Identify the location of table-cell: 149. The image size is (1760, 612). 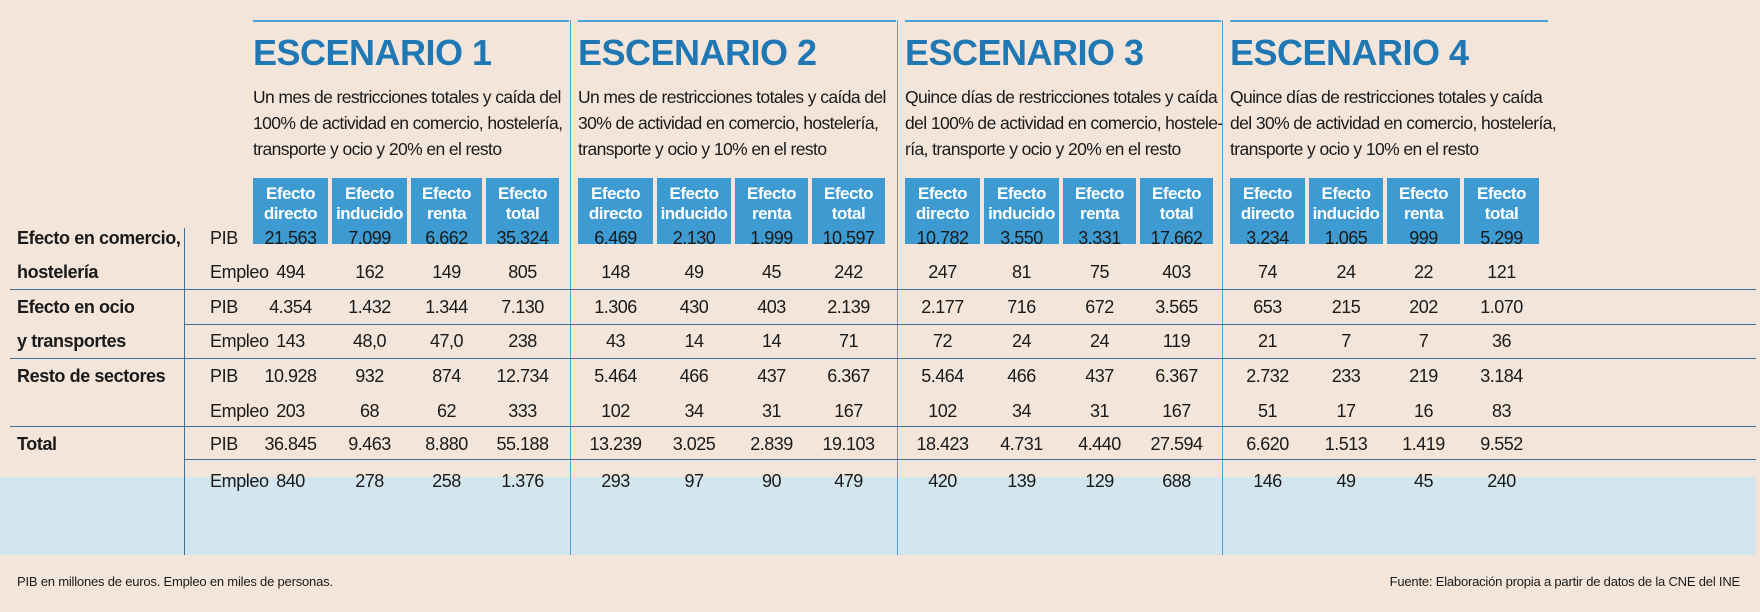
(446, 272).